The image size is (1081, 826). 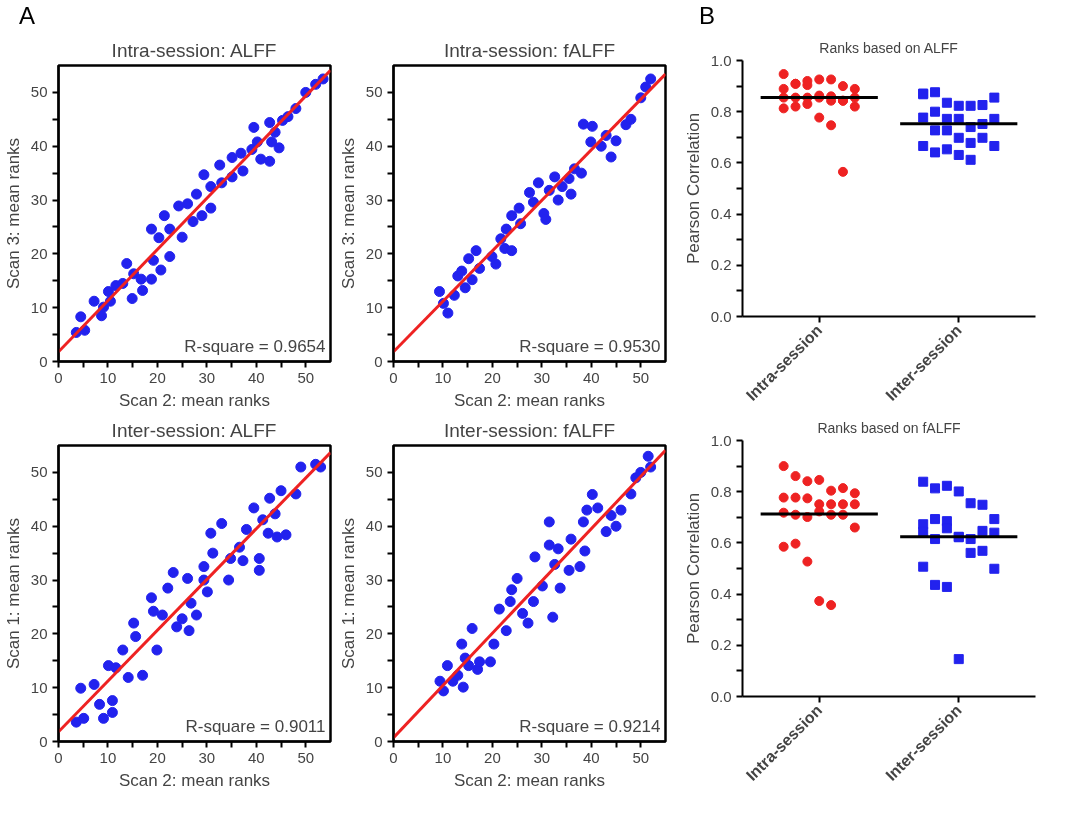 I want to click on chart-title: Intra-session: fALFF, so click(x=529, y=50).